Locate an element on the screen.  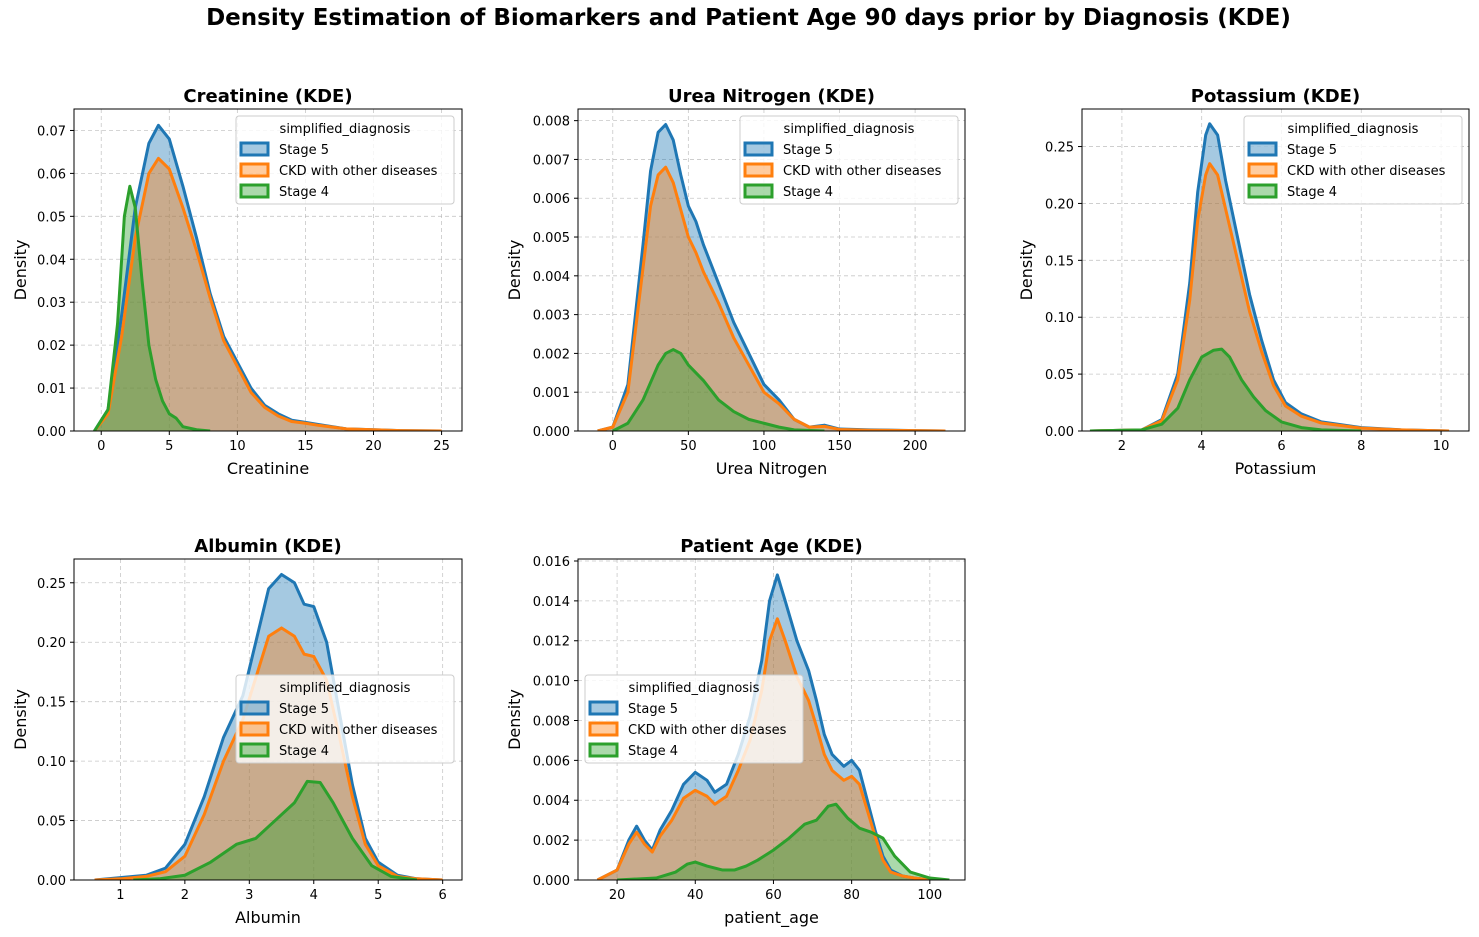
y-tick-label: 0.004 is located at coordinates (551, 277).